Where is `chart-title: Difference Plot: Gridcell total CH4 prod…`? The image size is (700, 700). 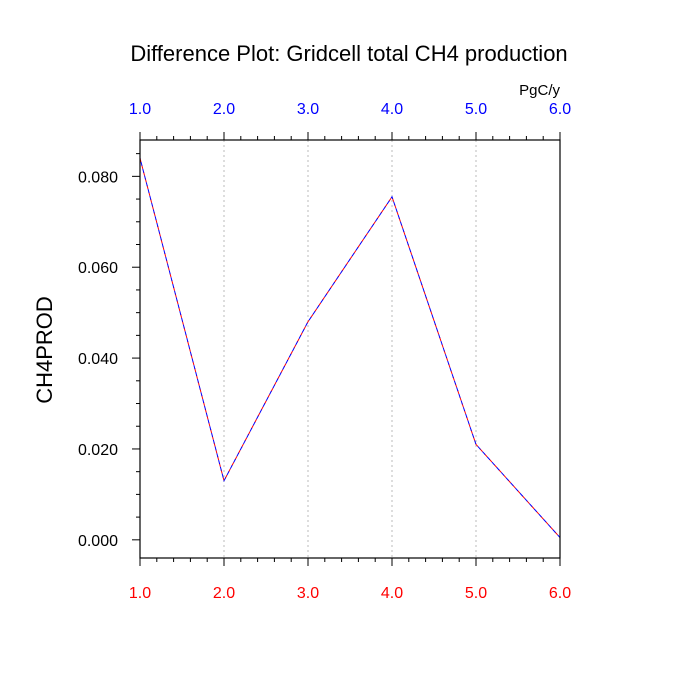 chart-title: Difference Plot: Gridcell total CH4 prod… is located at coordinates (348, 53).